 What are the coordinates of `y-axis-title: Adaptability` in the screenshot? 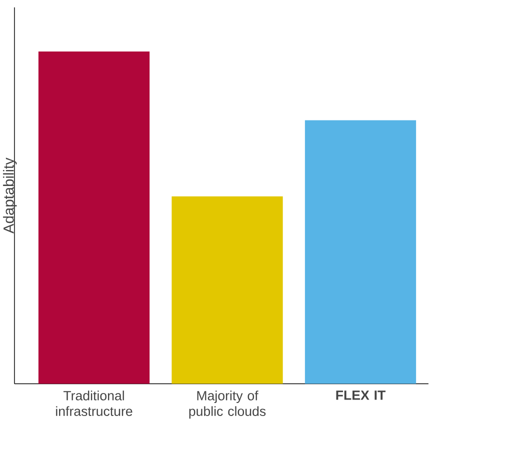 It's located at (10, 195).